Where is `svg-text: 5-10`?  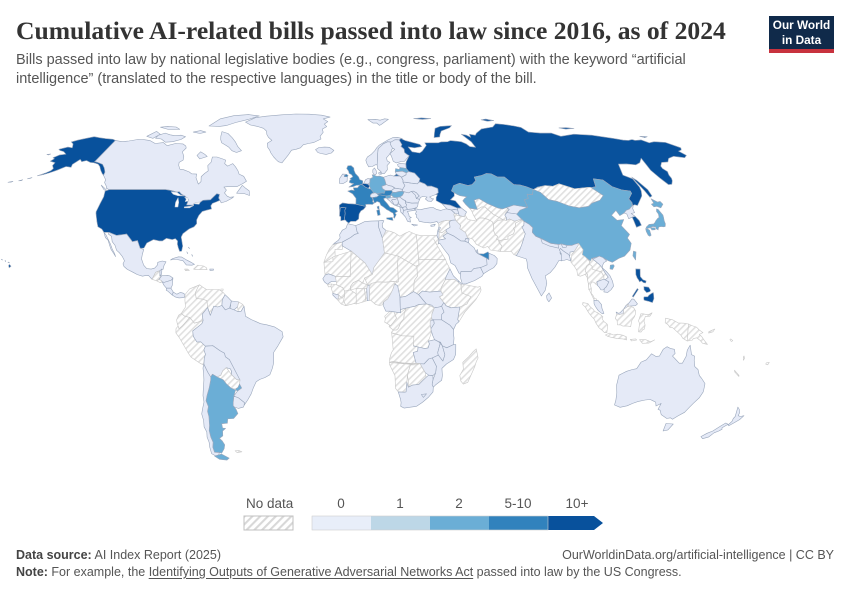
svg-text: 5-10 is located at coordinates (517, 503).